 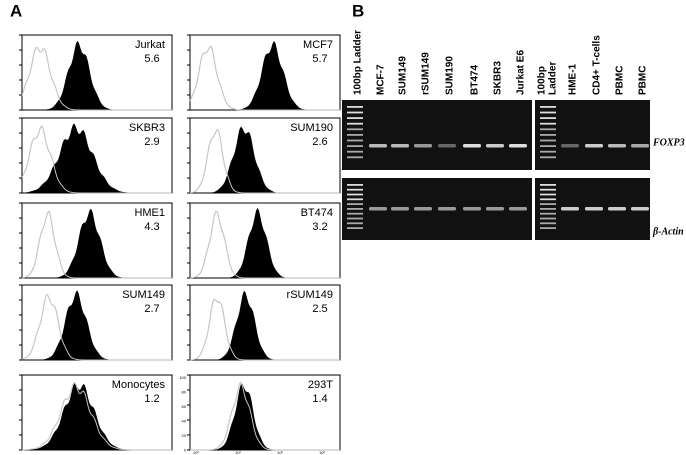 I want to click on cell-label: SUM190, so click(x=311, y=128).